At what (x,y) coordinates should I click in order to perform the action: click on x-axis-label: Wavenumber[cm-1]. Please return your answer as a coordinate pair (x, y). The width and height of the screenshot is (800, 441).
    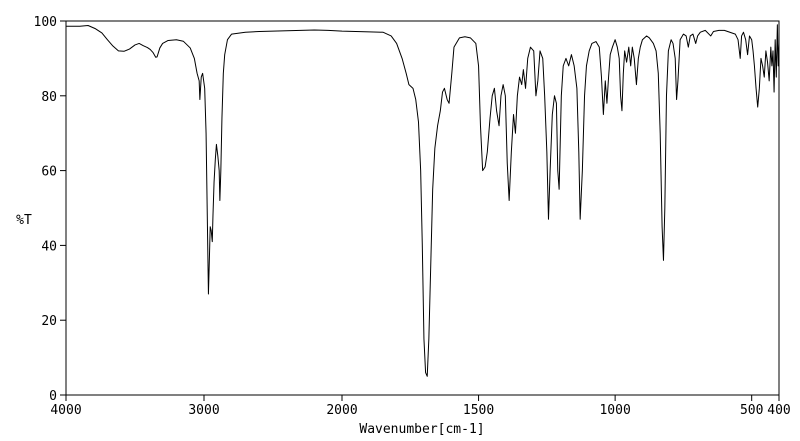
    Looking at the image, I should click on (421, 429).